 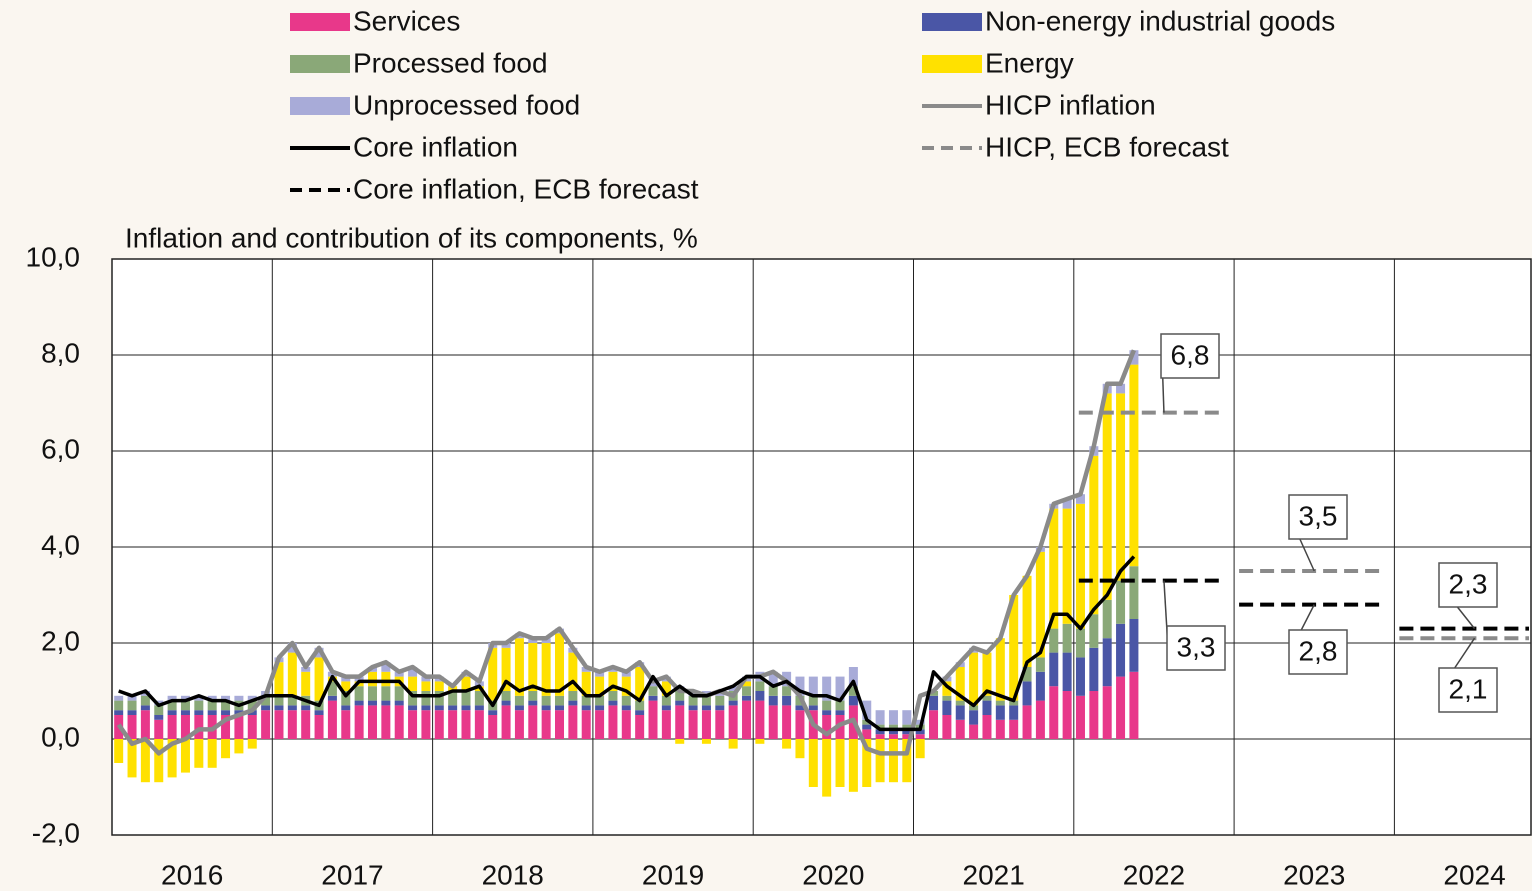 What do you see at coordinates (1196, 646) in the screenshot?
I see `data-label: 3,3` at bounding box center [1196, 646].